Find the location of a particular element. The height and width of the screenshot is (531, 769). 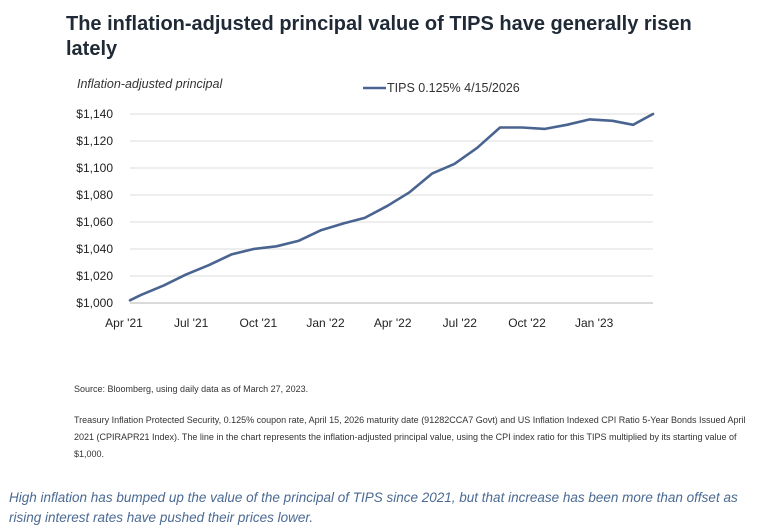

x-tick-label: Jan '22 is located at coordinates (325, 323).